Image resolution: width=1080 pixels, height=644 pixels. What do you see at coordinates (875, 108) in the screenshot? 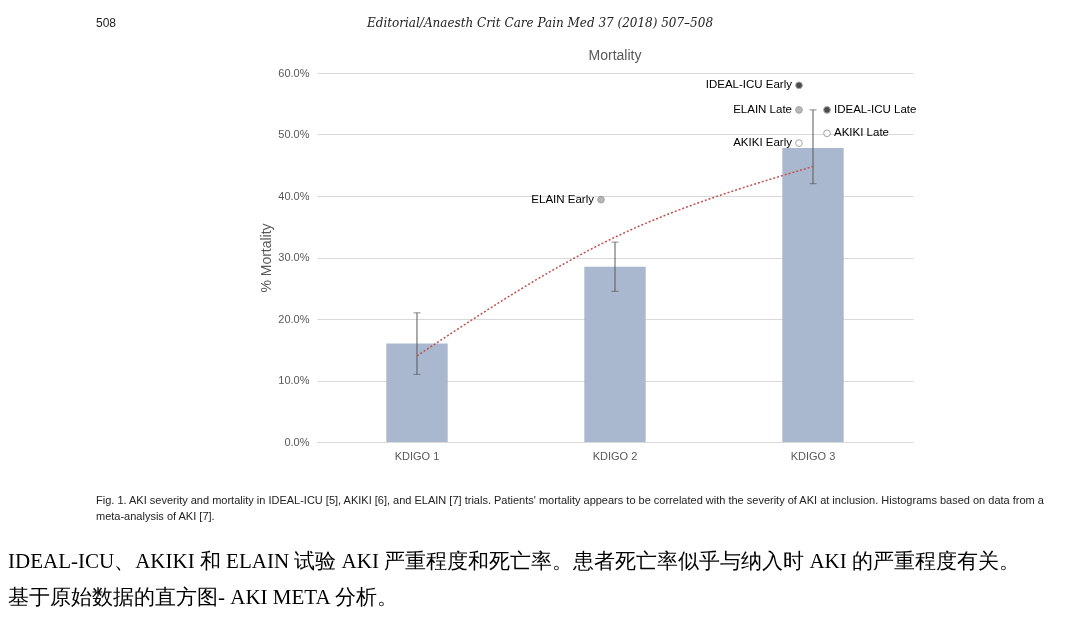
I see `series-label: IDEAL-ICU Late` at bounding box center [875, 108].